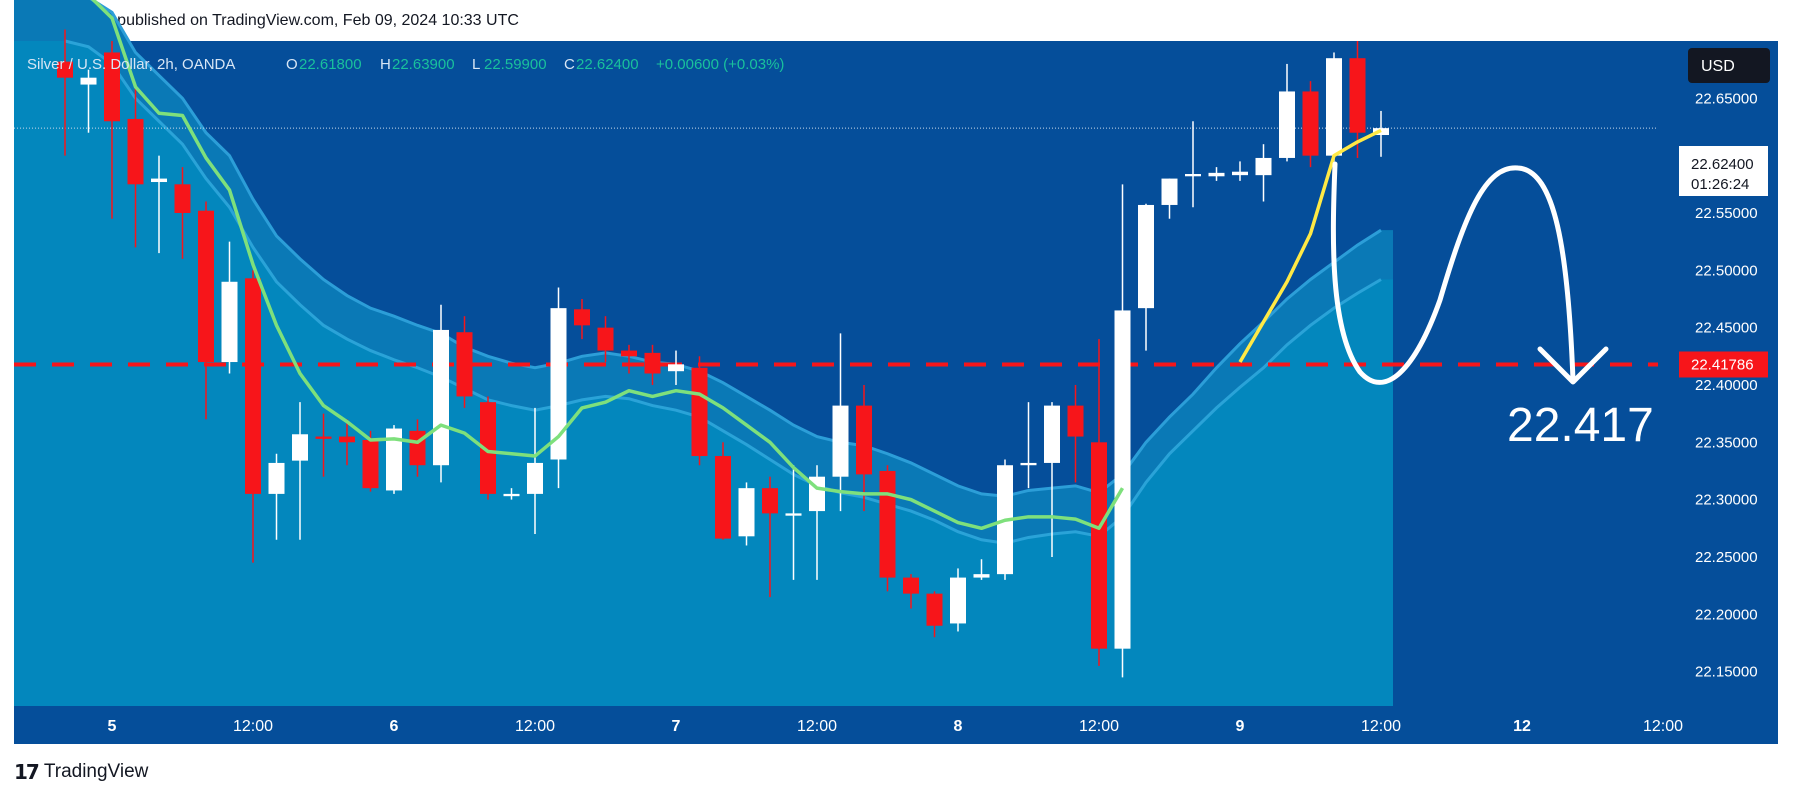 The height and width of the screenshot is (798, 1793). Describe the element at coordinates (1726, 270) in the screenshot. I see `price-tick-label: 22.50000` at that location.